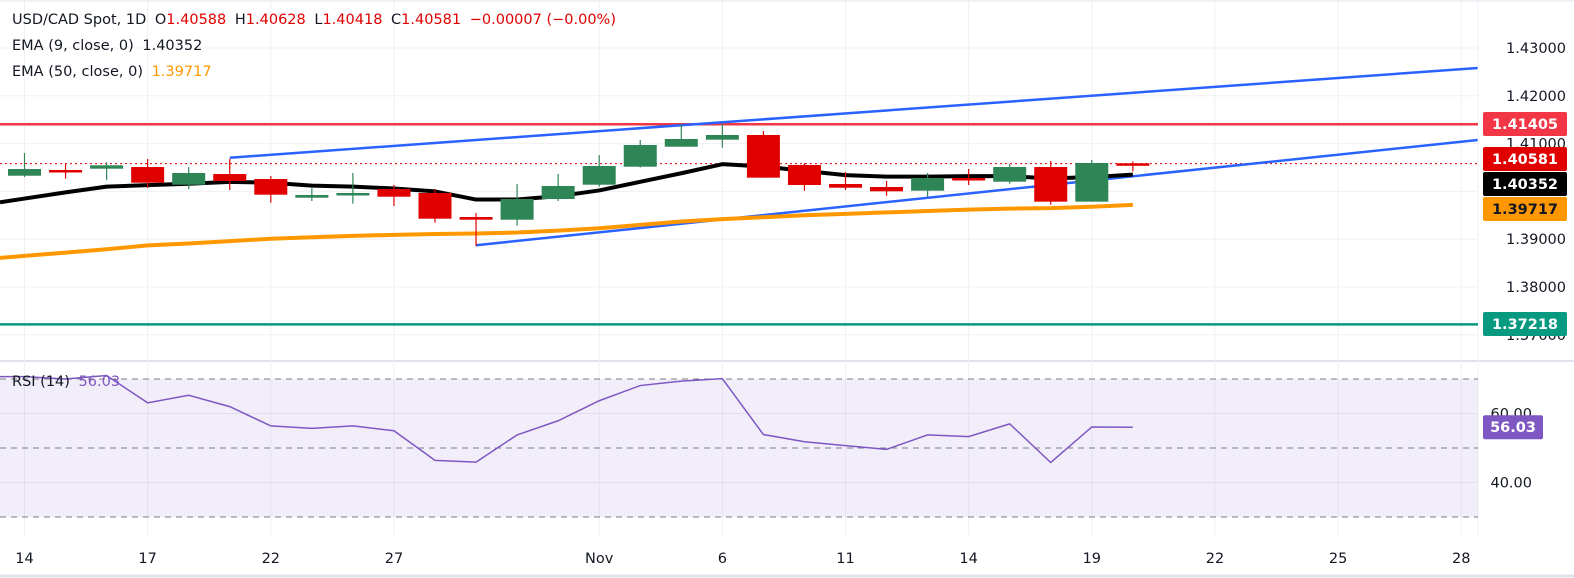 The image size is (1574, 578). Describe the element at coordinates (352, 20) in the screenshot. I see `low-value: 1.40418` at that location.